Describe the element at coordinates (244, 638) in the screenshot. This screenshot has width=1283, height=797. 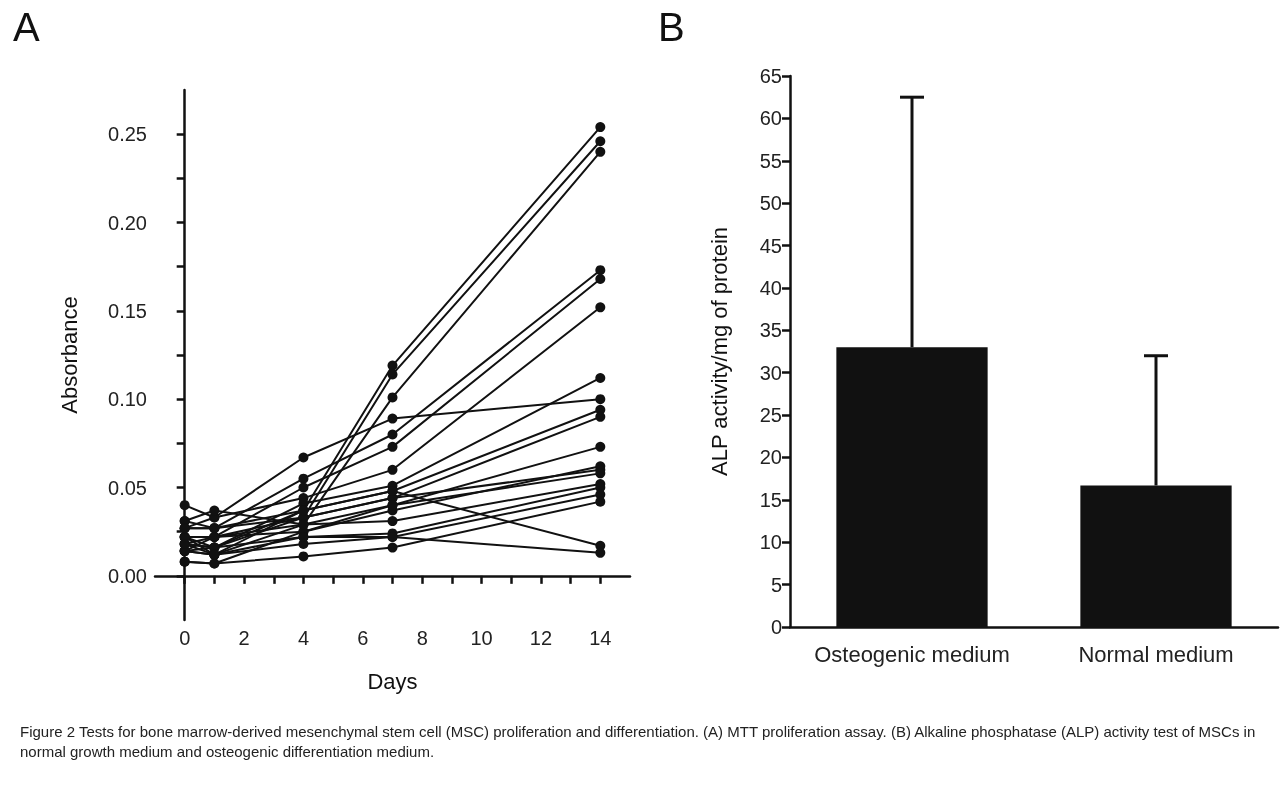
I see `x-tick-label: 2` at that location.